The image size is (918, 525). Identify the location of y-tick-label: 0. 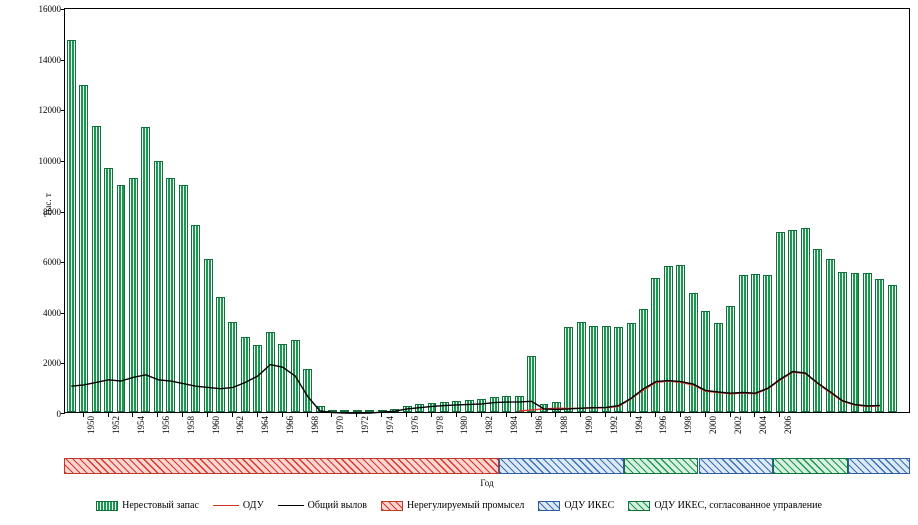
(59, 414).